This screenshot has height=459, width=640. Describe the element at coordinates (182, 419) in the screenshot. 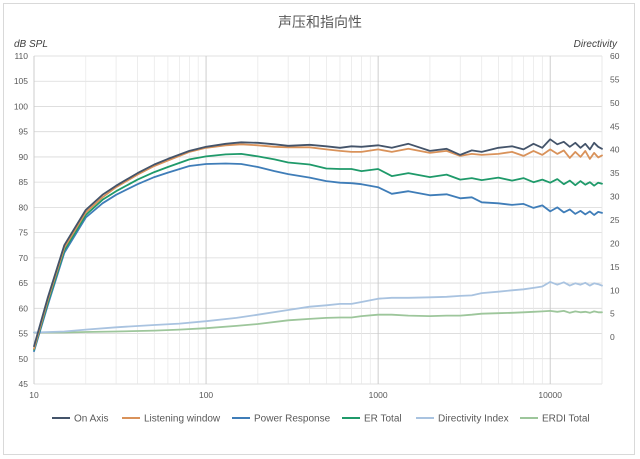

I see `legend-label: Listening window` at that location.